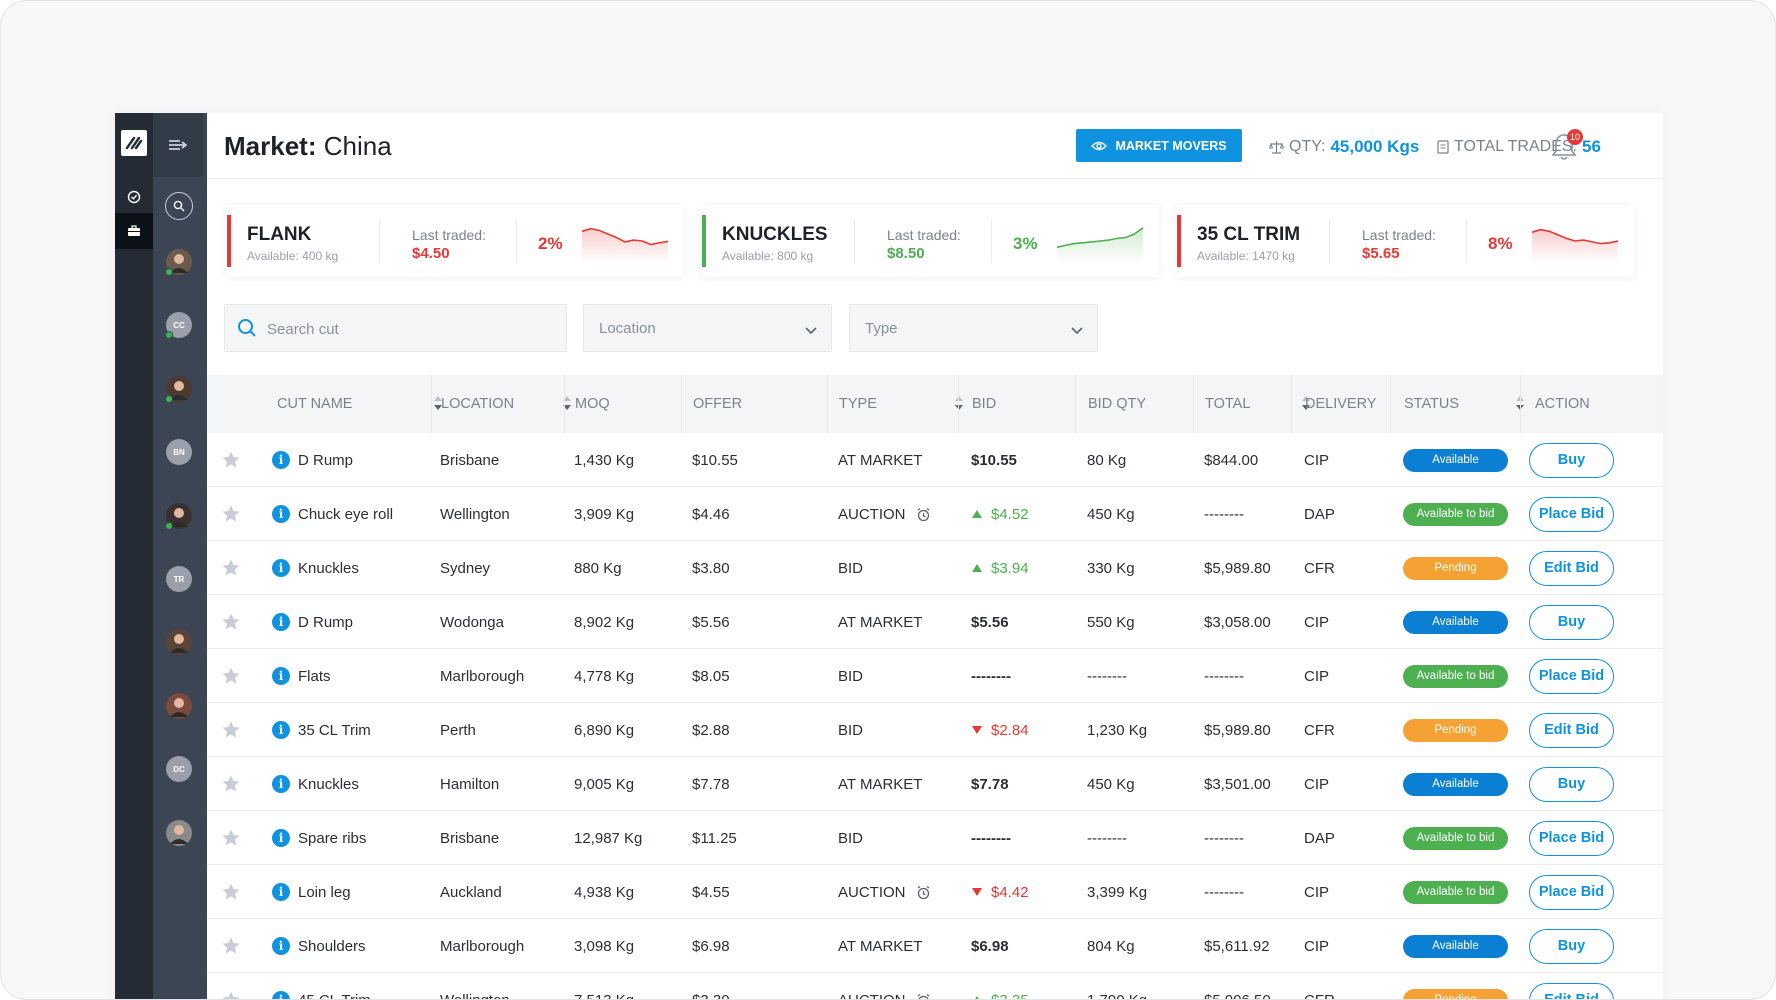  What do you see at coordinates (179, 452) in the screenshot?
I see `contact-avatar: BN` at bounding box center [179, 452].